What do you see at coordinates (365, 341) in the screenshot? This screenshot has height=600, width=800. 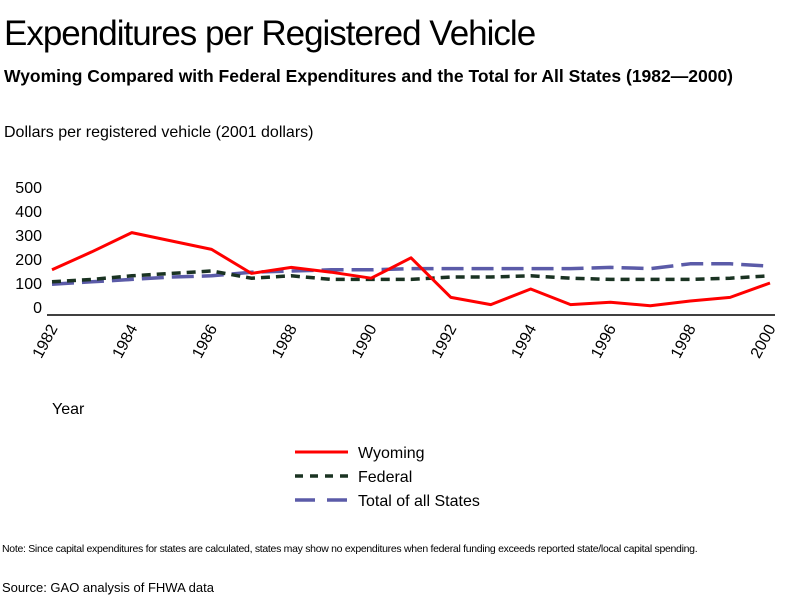 I see `x-tick-label: 1990` at bounding box center [365, 341].